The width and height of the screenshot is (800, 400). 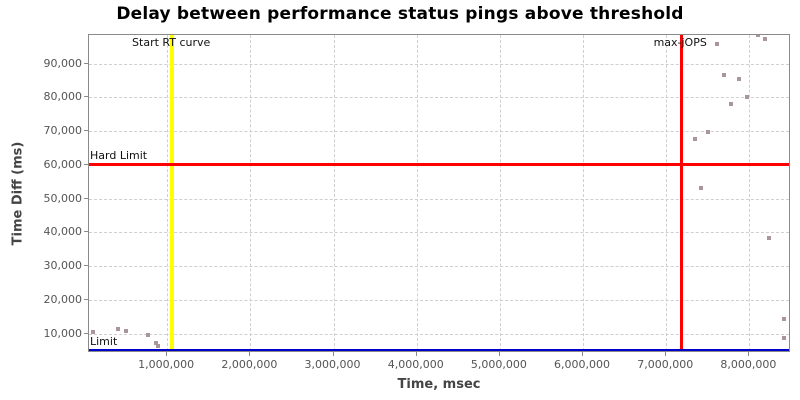 I want to click on x-tick-label: 1,000,000, so click(x=166, y=364).